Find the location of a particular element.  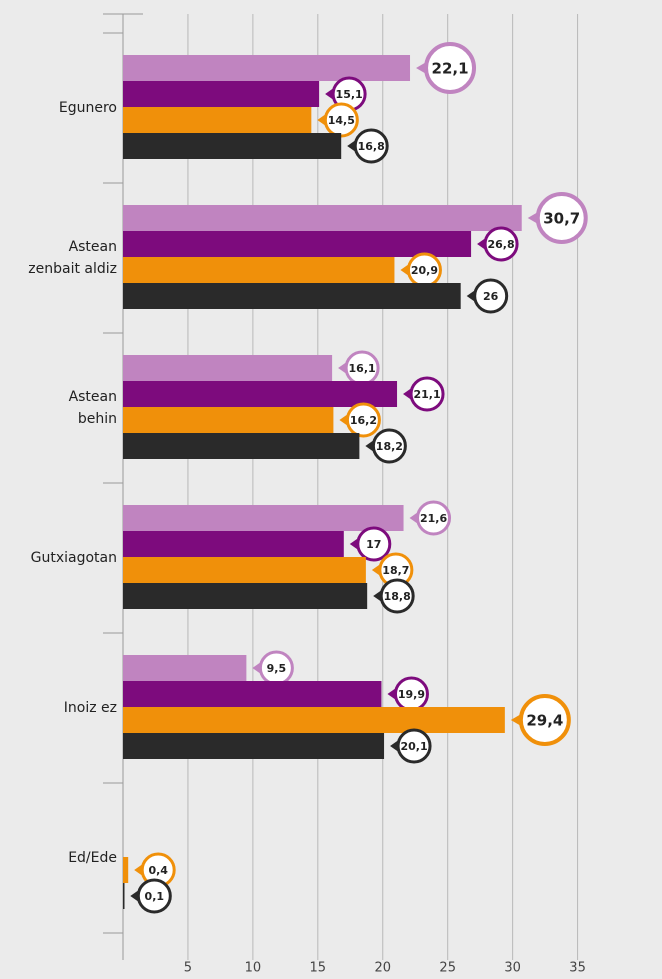

value-bubble: 17 is located at coordinates (370, 544).